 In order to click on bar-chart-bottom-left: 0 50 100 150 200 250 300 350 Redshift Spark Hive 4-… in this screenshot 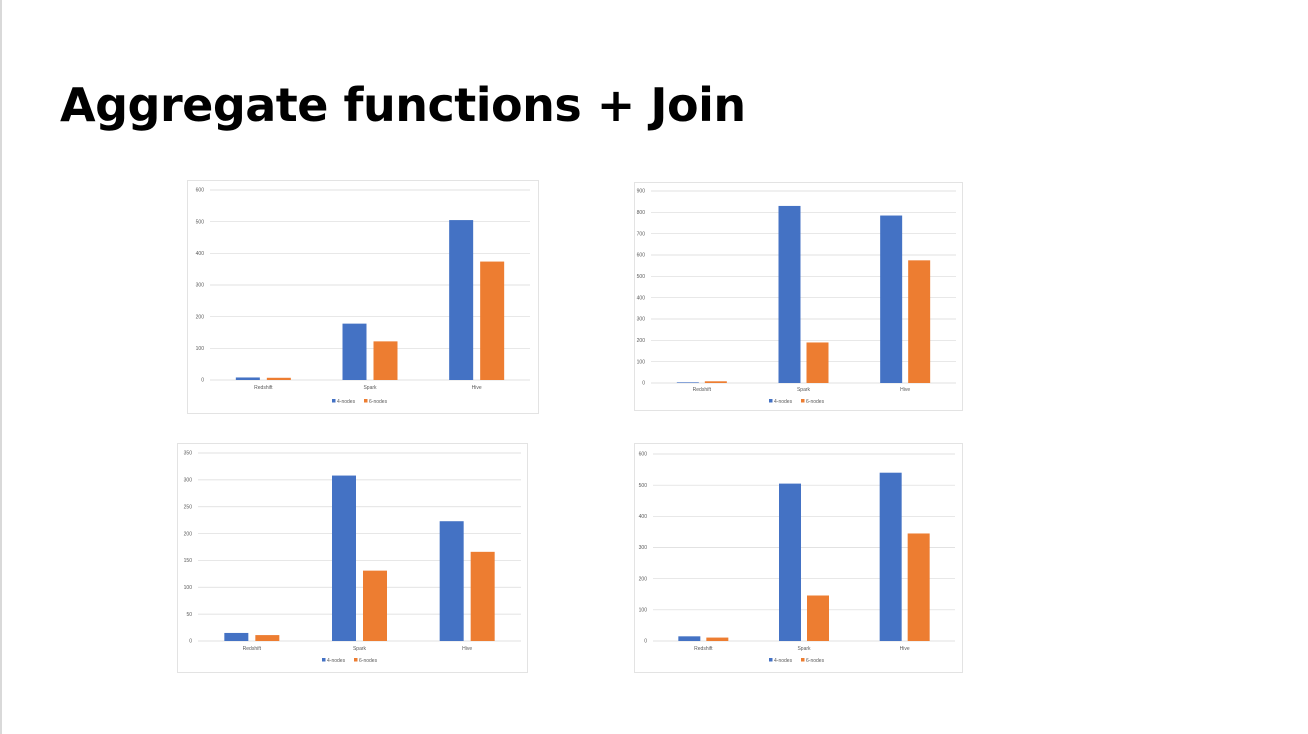, I will do `click(352, 557)`.